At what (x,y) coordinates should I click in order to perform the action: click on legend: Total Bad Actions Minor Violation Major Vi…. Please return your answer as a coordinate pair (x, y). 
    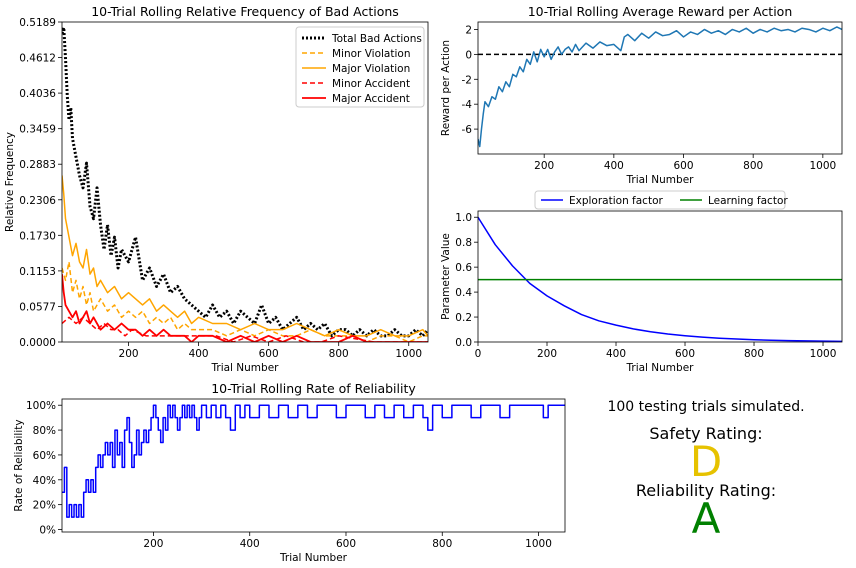
    Looking at the image, I should click on (360, 67).